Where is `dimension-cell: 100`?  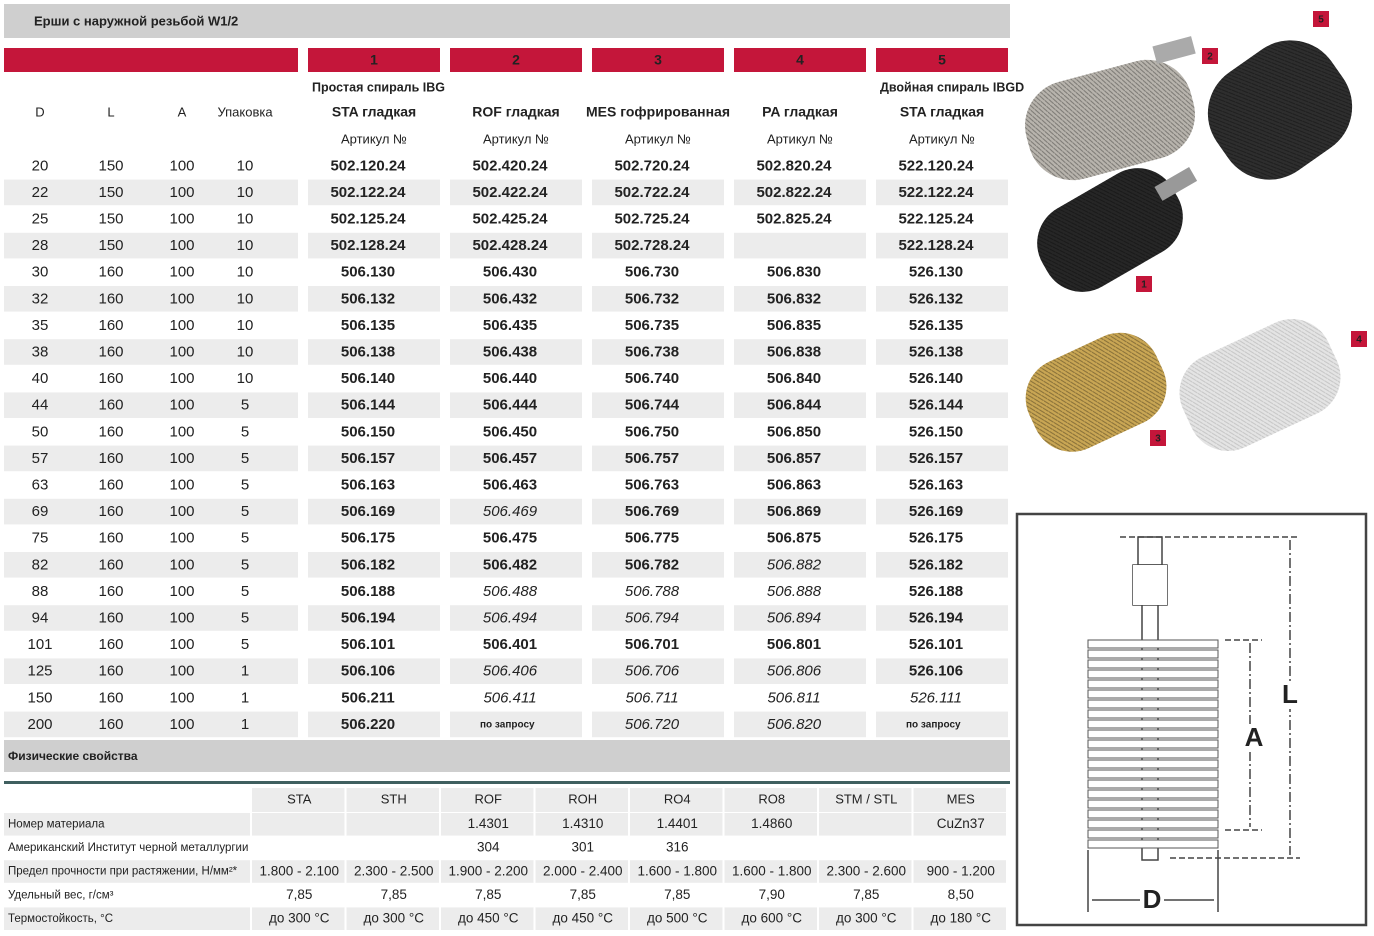 dimension-cell: 100 is located at coordinates (181, 325).